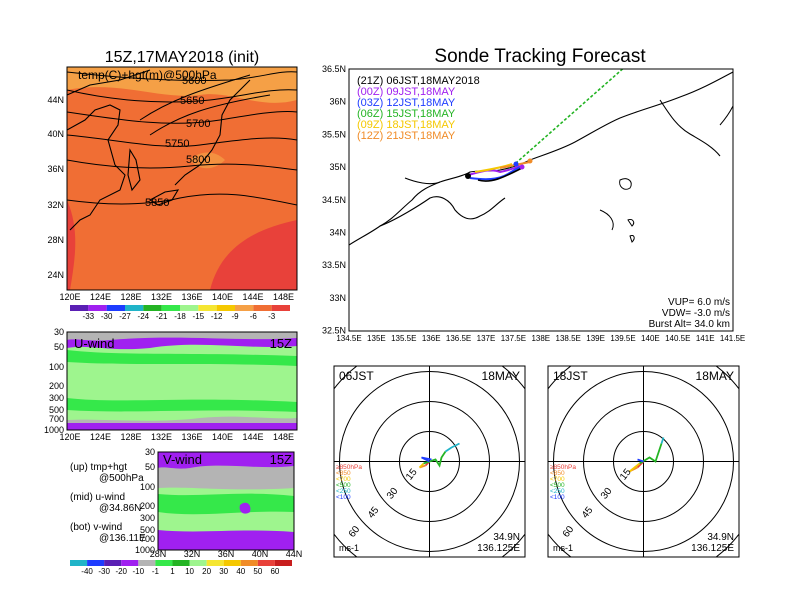 Image resolution: width=792 pixels, height=612 pixels. Describe the element at coordinates (595, 338) in the screenshot. I see `lon-tick-label: 139E` at that location.